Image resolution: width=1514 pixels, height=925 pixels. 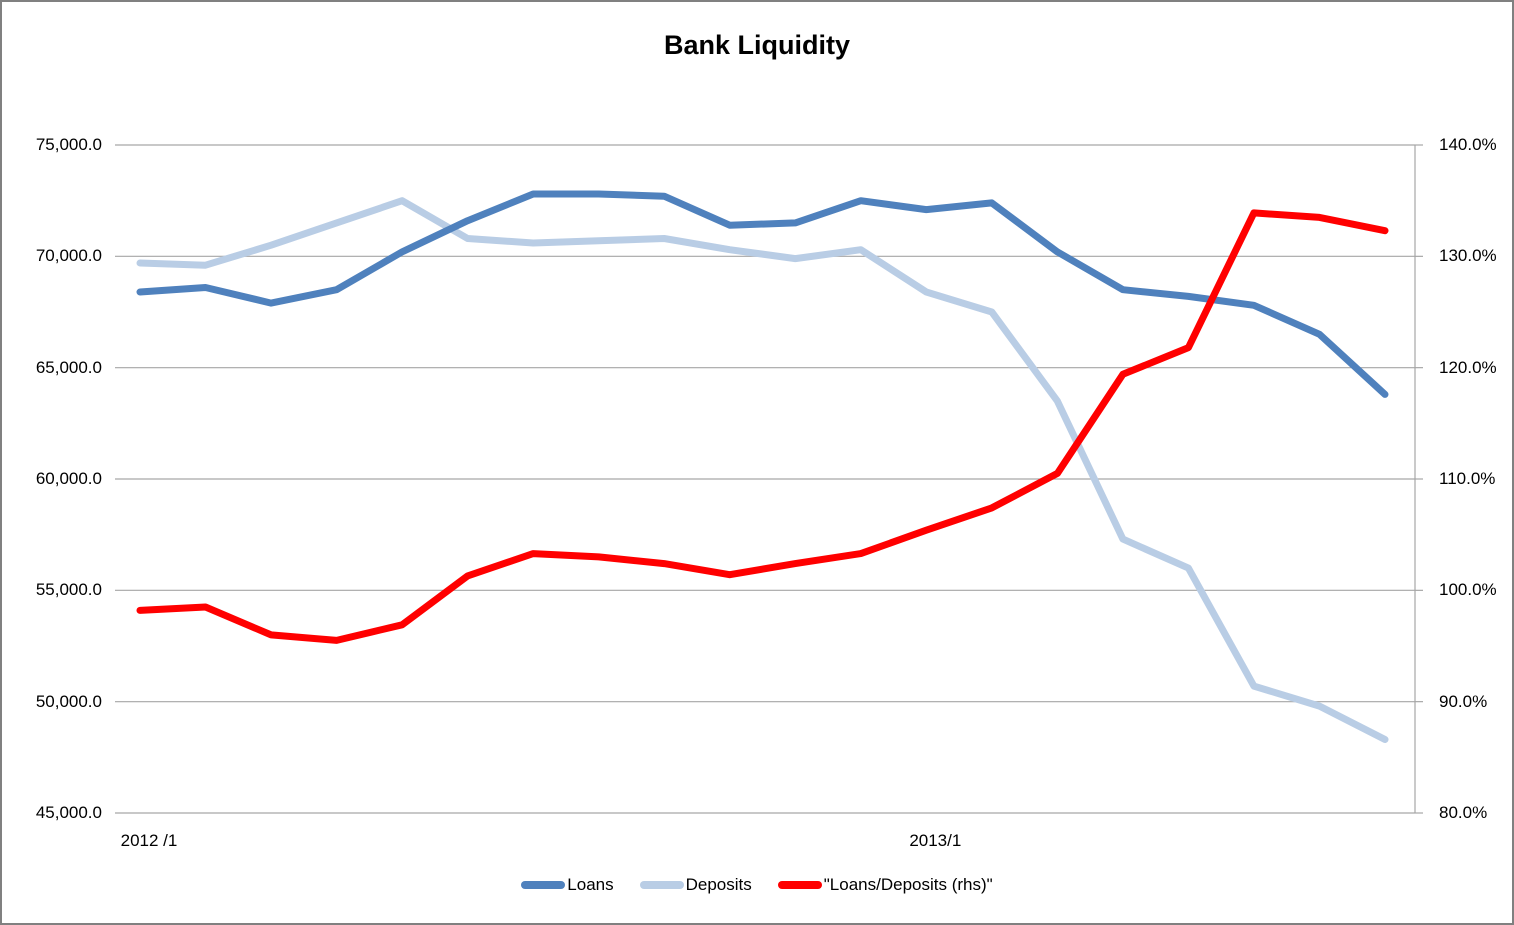 I want to click on left-axis-label: 70,000.0, so click(x=68, y=256).